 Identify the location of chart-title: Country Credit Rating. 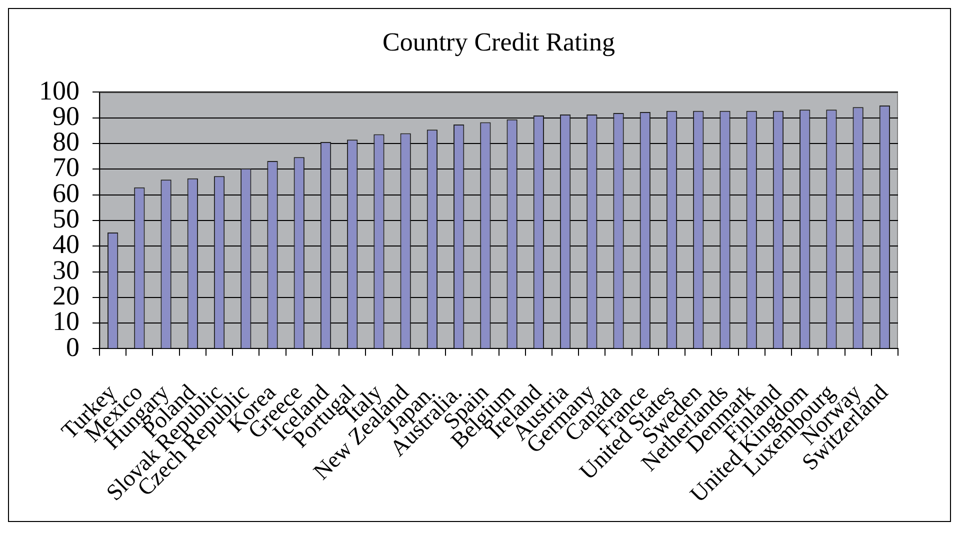
(499, 41).